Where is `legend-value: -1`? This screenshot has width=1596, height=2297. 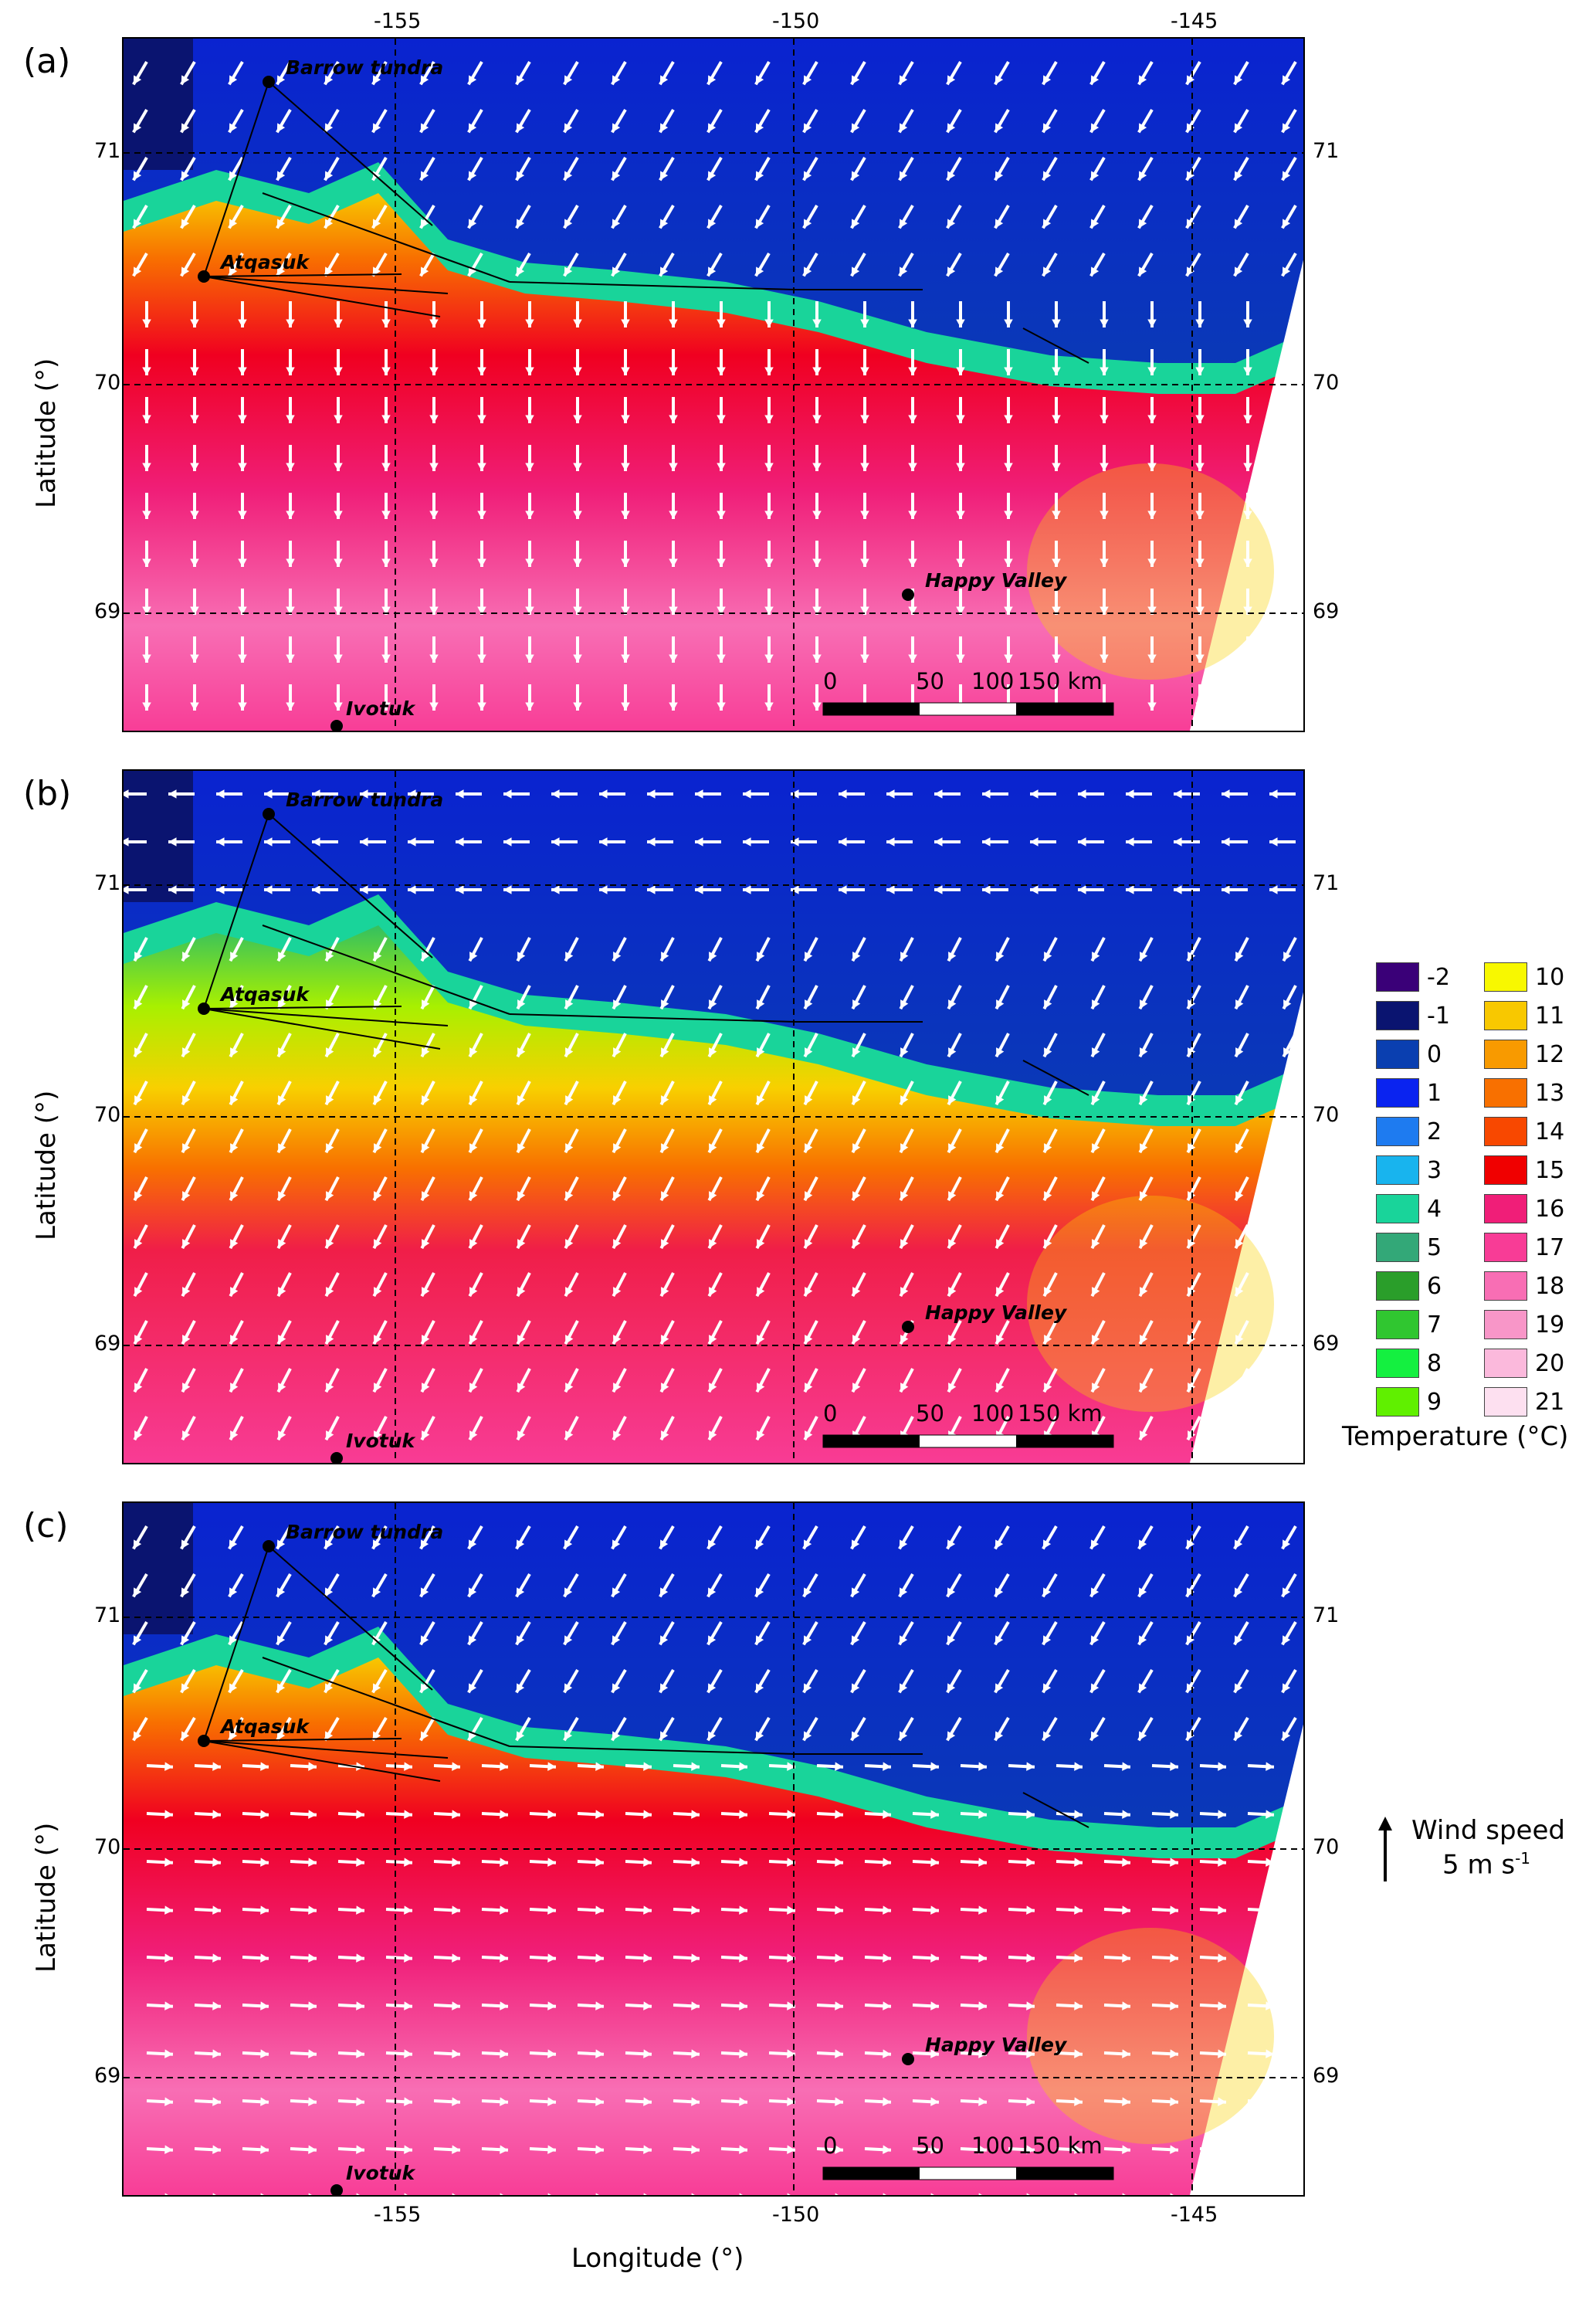
legend-value: -1 is located at coordinates (1438, 1016).